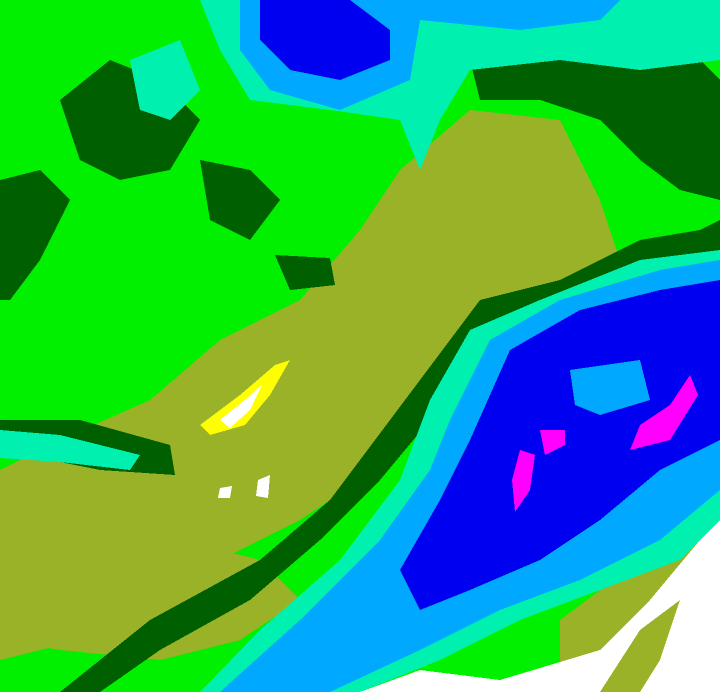  I want to click on blue-top, so click(325, 40).